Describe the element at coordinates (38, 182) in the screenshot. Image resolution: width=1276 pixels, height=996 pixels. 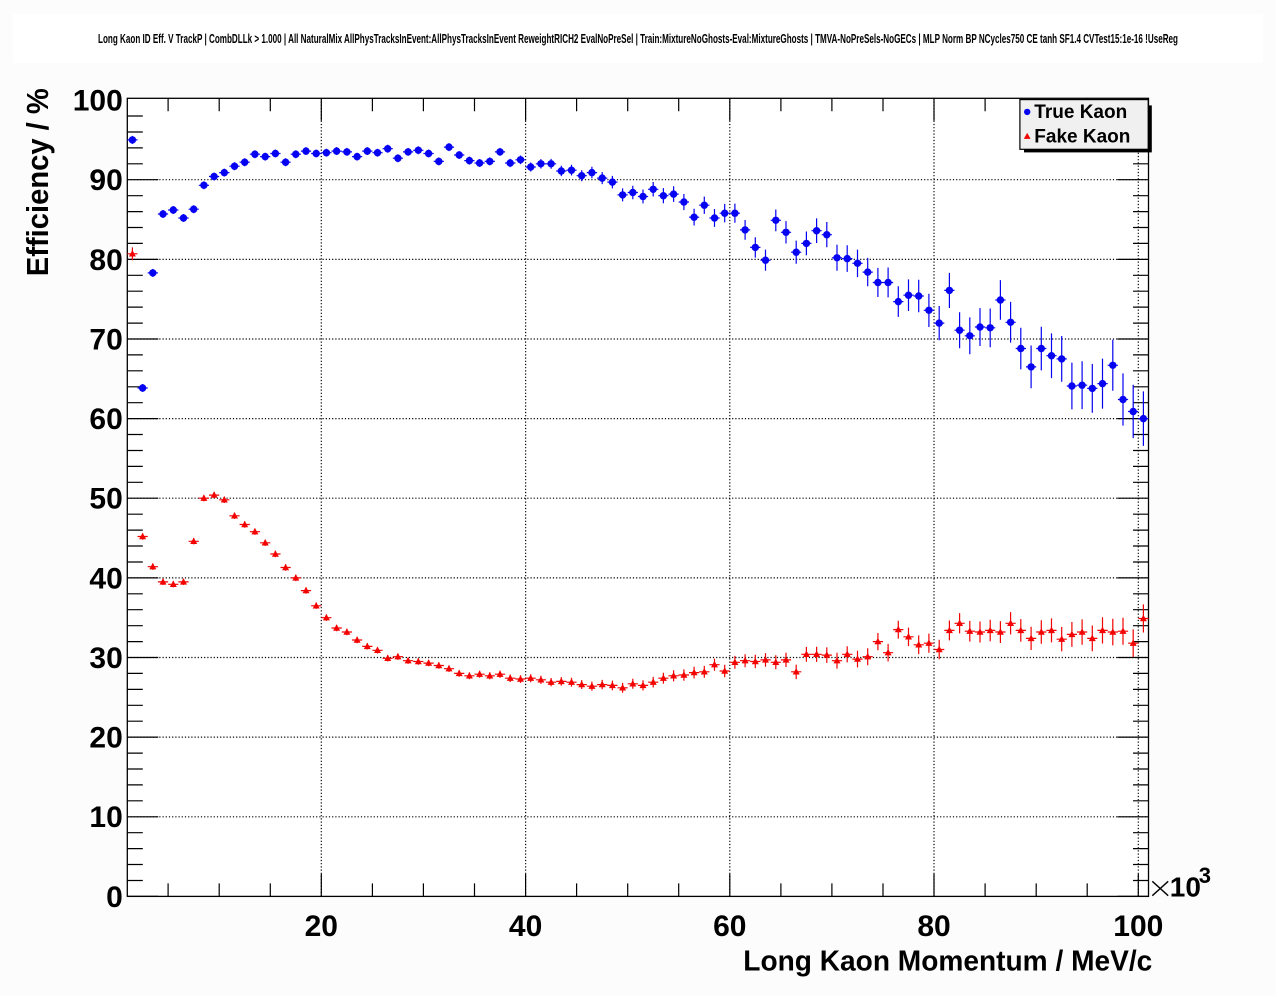
I see `svg-text: Efficiency / %` at that location.